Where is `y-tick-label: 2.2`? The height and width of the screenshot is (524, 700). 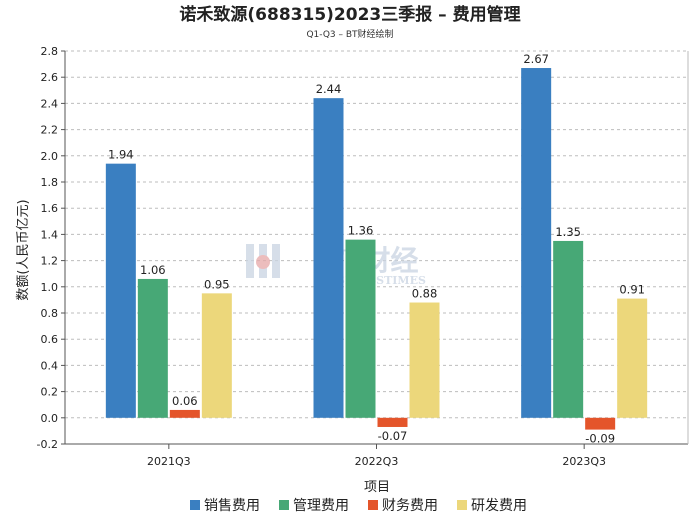 y-tick-label: 2.2 is located at coordinates (50, 130).